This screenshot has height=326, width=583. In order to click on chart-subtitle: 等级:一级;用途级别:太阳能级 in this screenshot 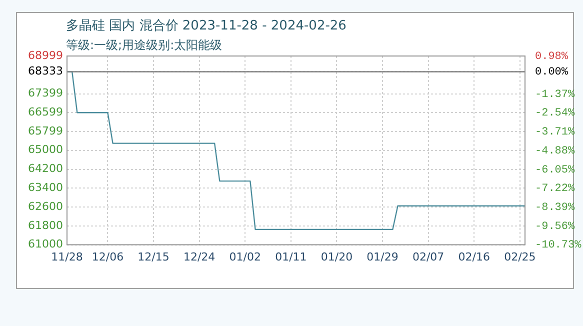, I will do `click(144, 45)`.